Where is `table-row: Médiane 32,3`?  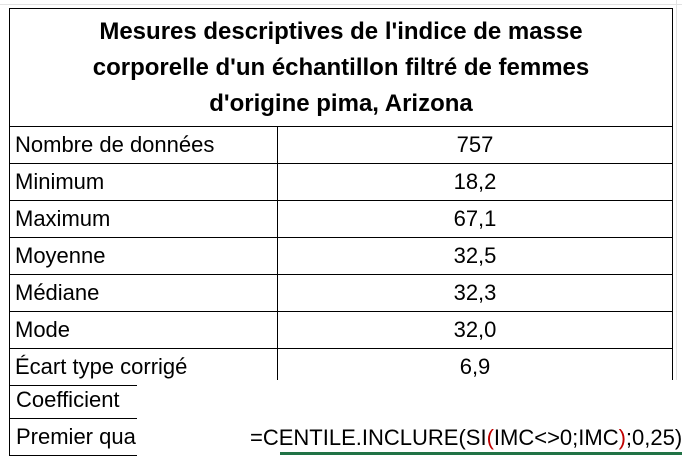 table-row: Médiane 32,3 is located at coordinates (341, 293).